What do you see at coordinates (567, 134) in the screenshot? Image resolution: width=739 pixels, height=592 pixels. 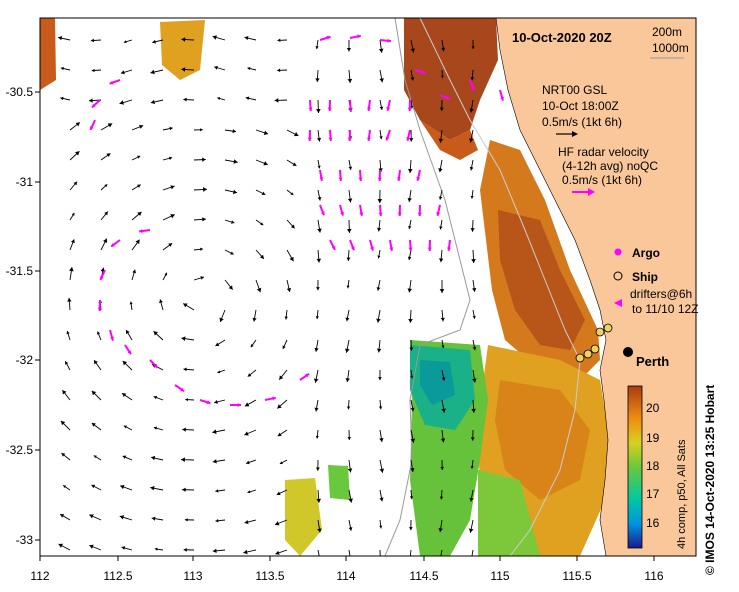 I see `gsl-legend-arrow-icon` at bounding box center [567, 134].